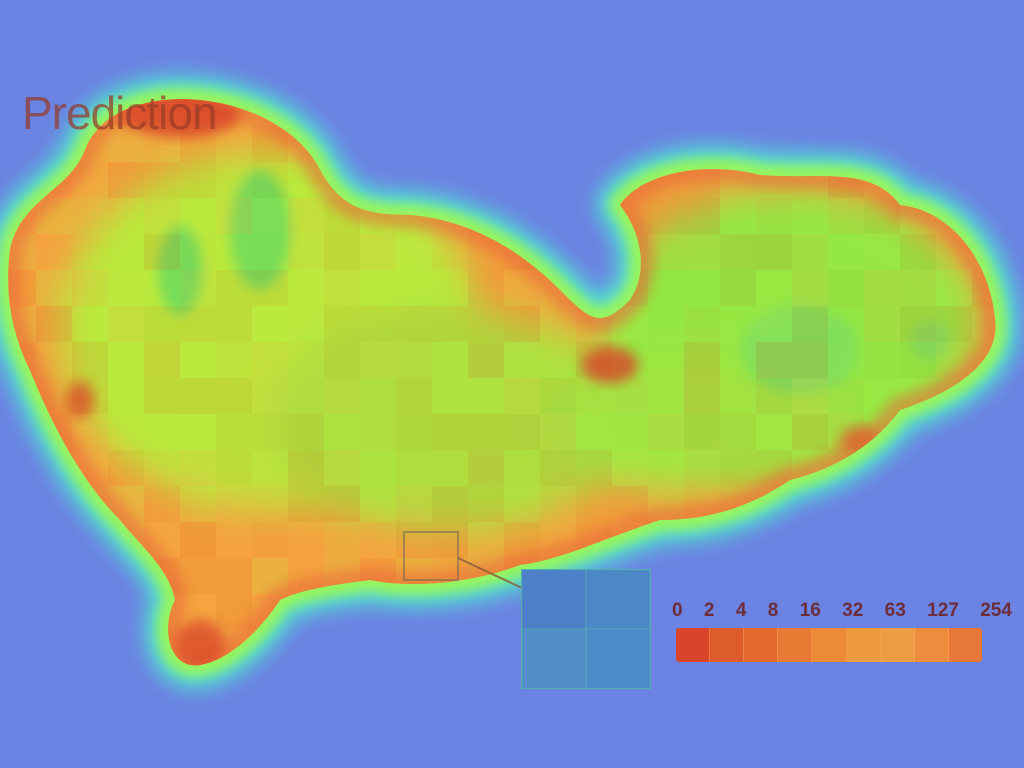 The image size is (1024, 768). I want to click on legend-label: 32, so click(853, 610).